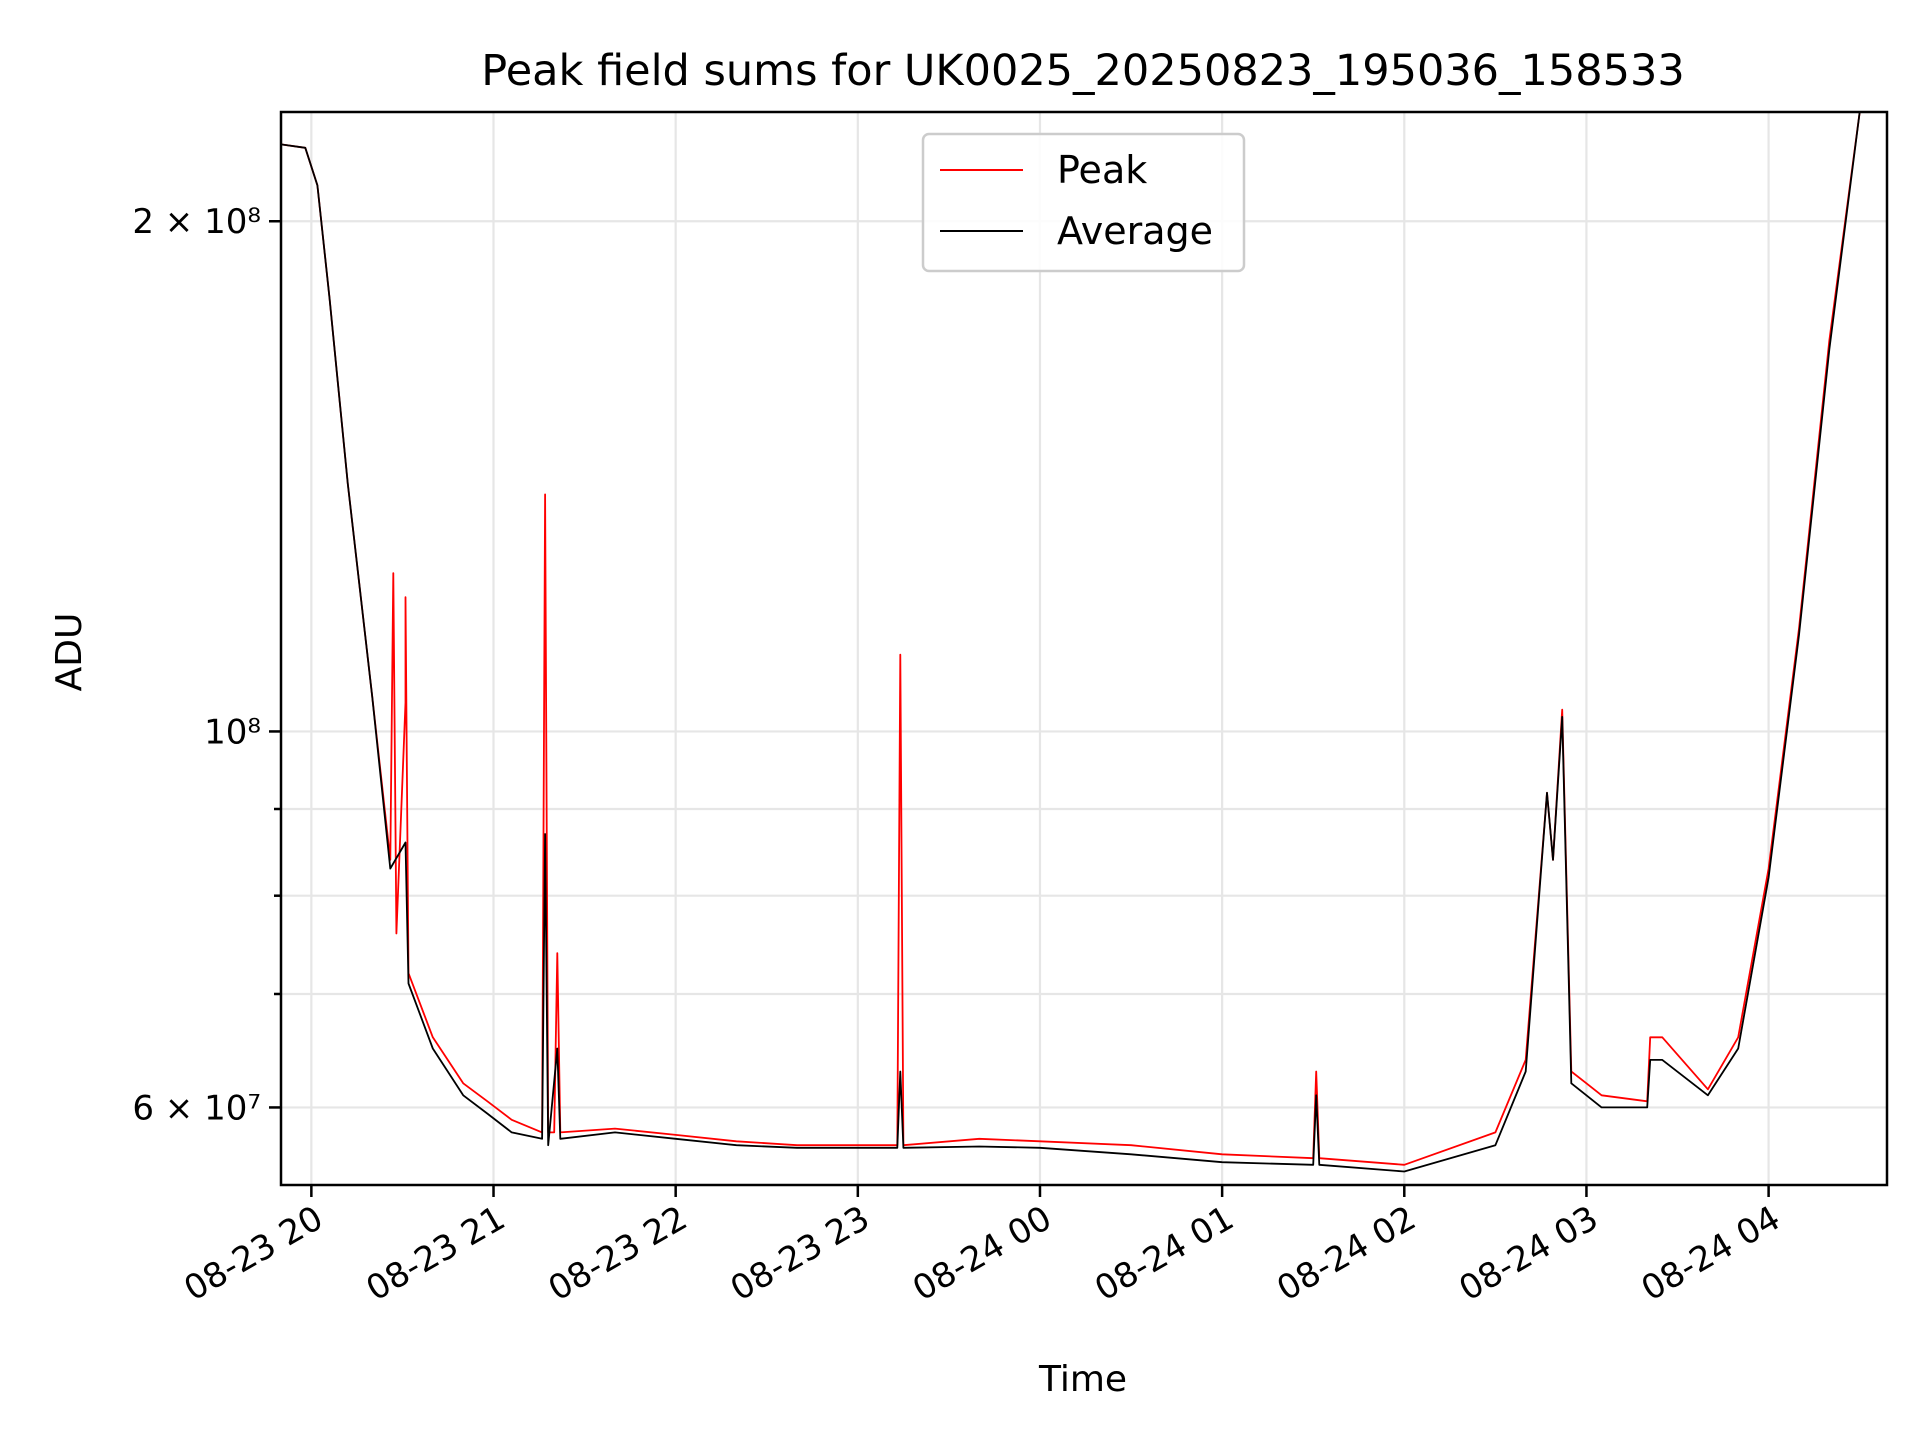  What do you see at coordinates (232, 732) in the screenshot?
I see `y-tick-label: 10⁸` at bounding box center [232, 732].